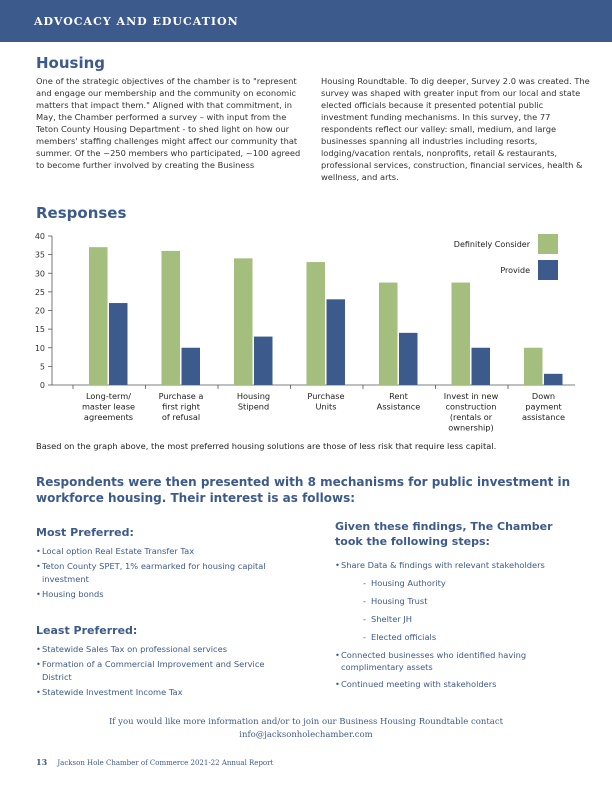  Describe the element at coordinates (40, 329) in the screenshot. I see `y-tick-label: 15` at that location.